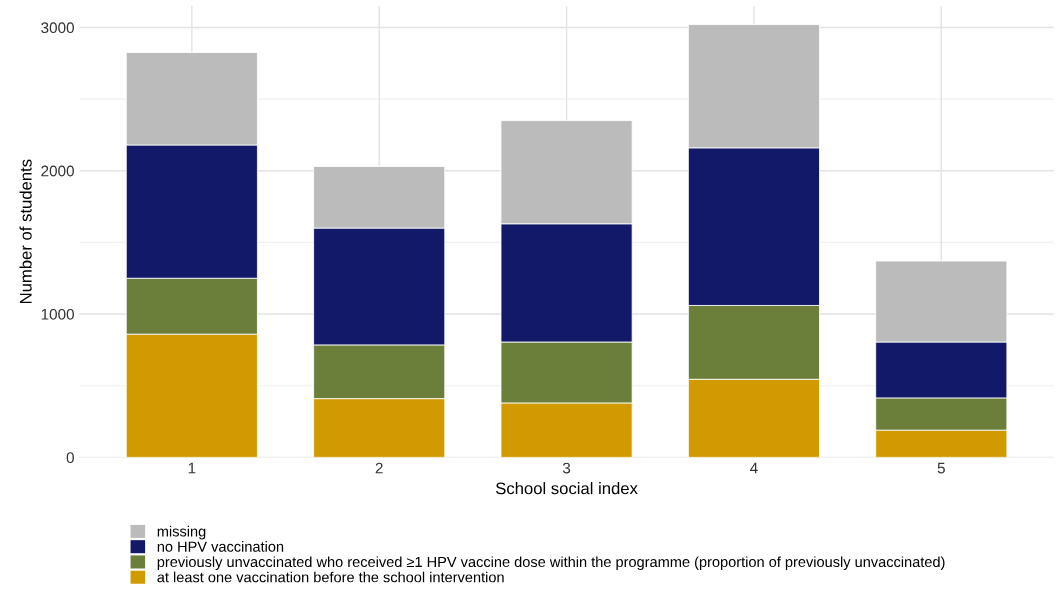 Image resolution: width=1059 pixels, height=594 pixels. I want to click on x-tick-label: 3, so click(566, 468).